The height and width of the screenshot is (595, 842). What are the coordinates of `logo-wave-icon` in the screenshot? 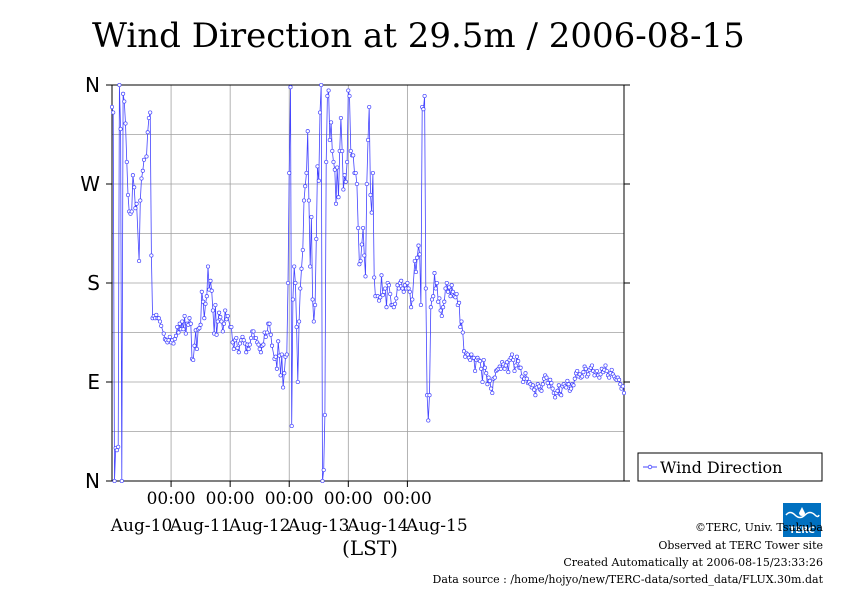 It's located at (802, 515).